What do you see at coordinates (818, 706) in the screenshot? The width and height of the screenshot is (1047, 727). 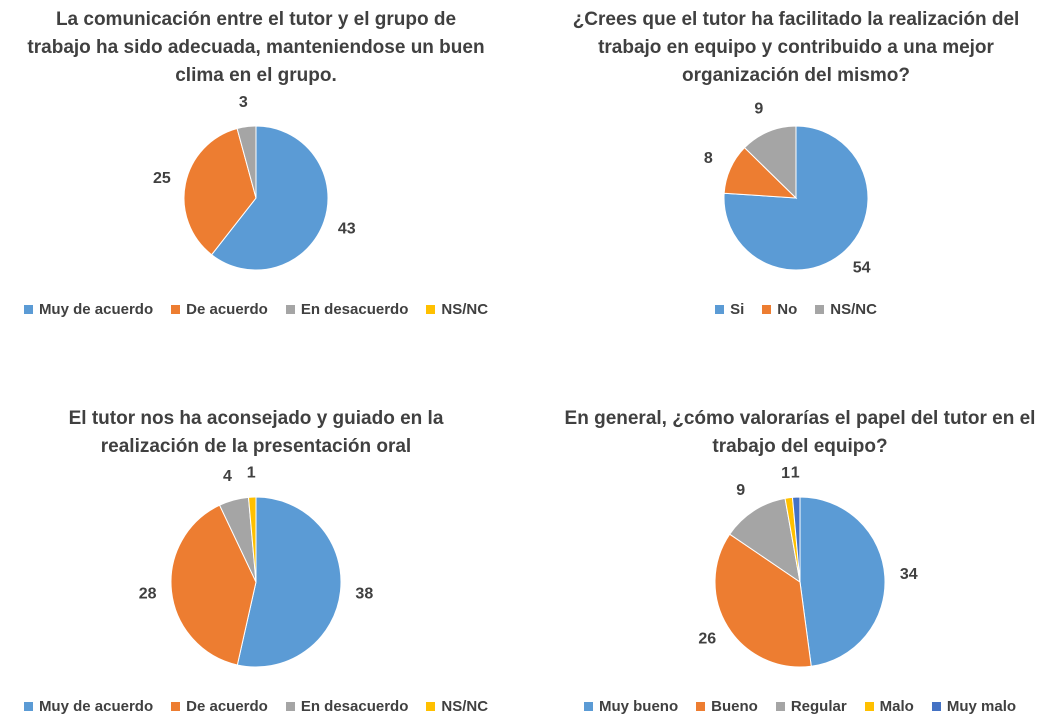 I see `legend-label: Regular` at bounding box center [818, 706].